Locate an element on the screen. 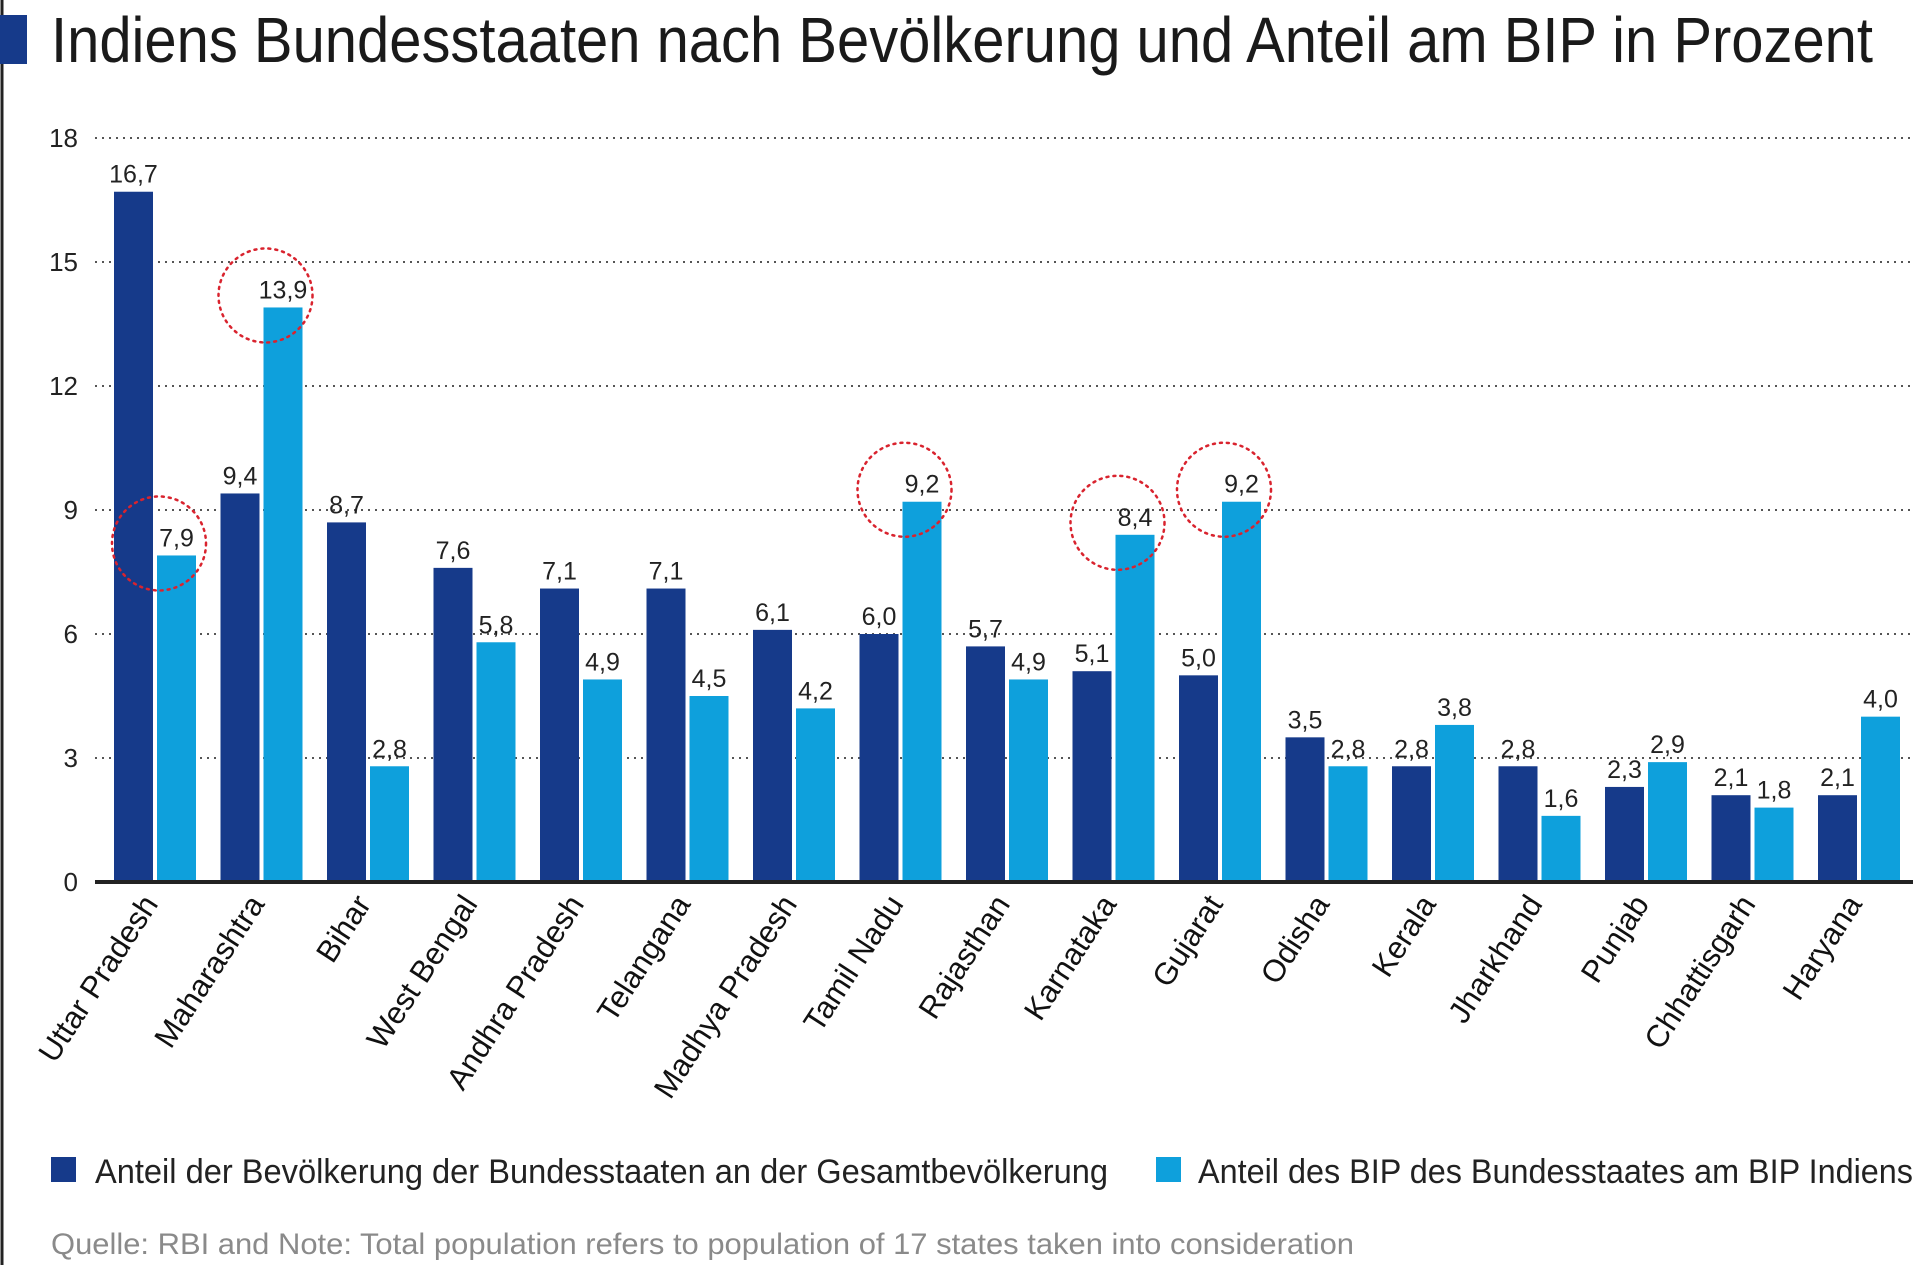 This screenshot has height=1265, width=1920. x-tick-label: Bihar is located at coordinates (343, 929).